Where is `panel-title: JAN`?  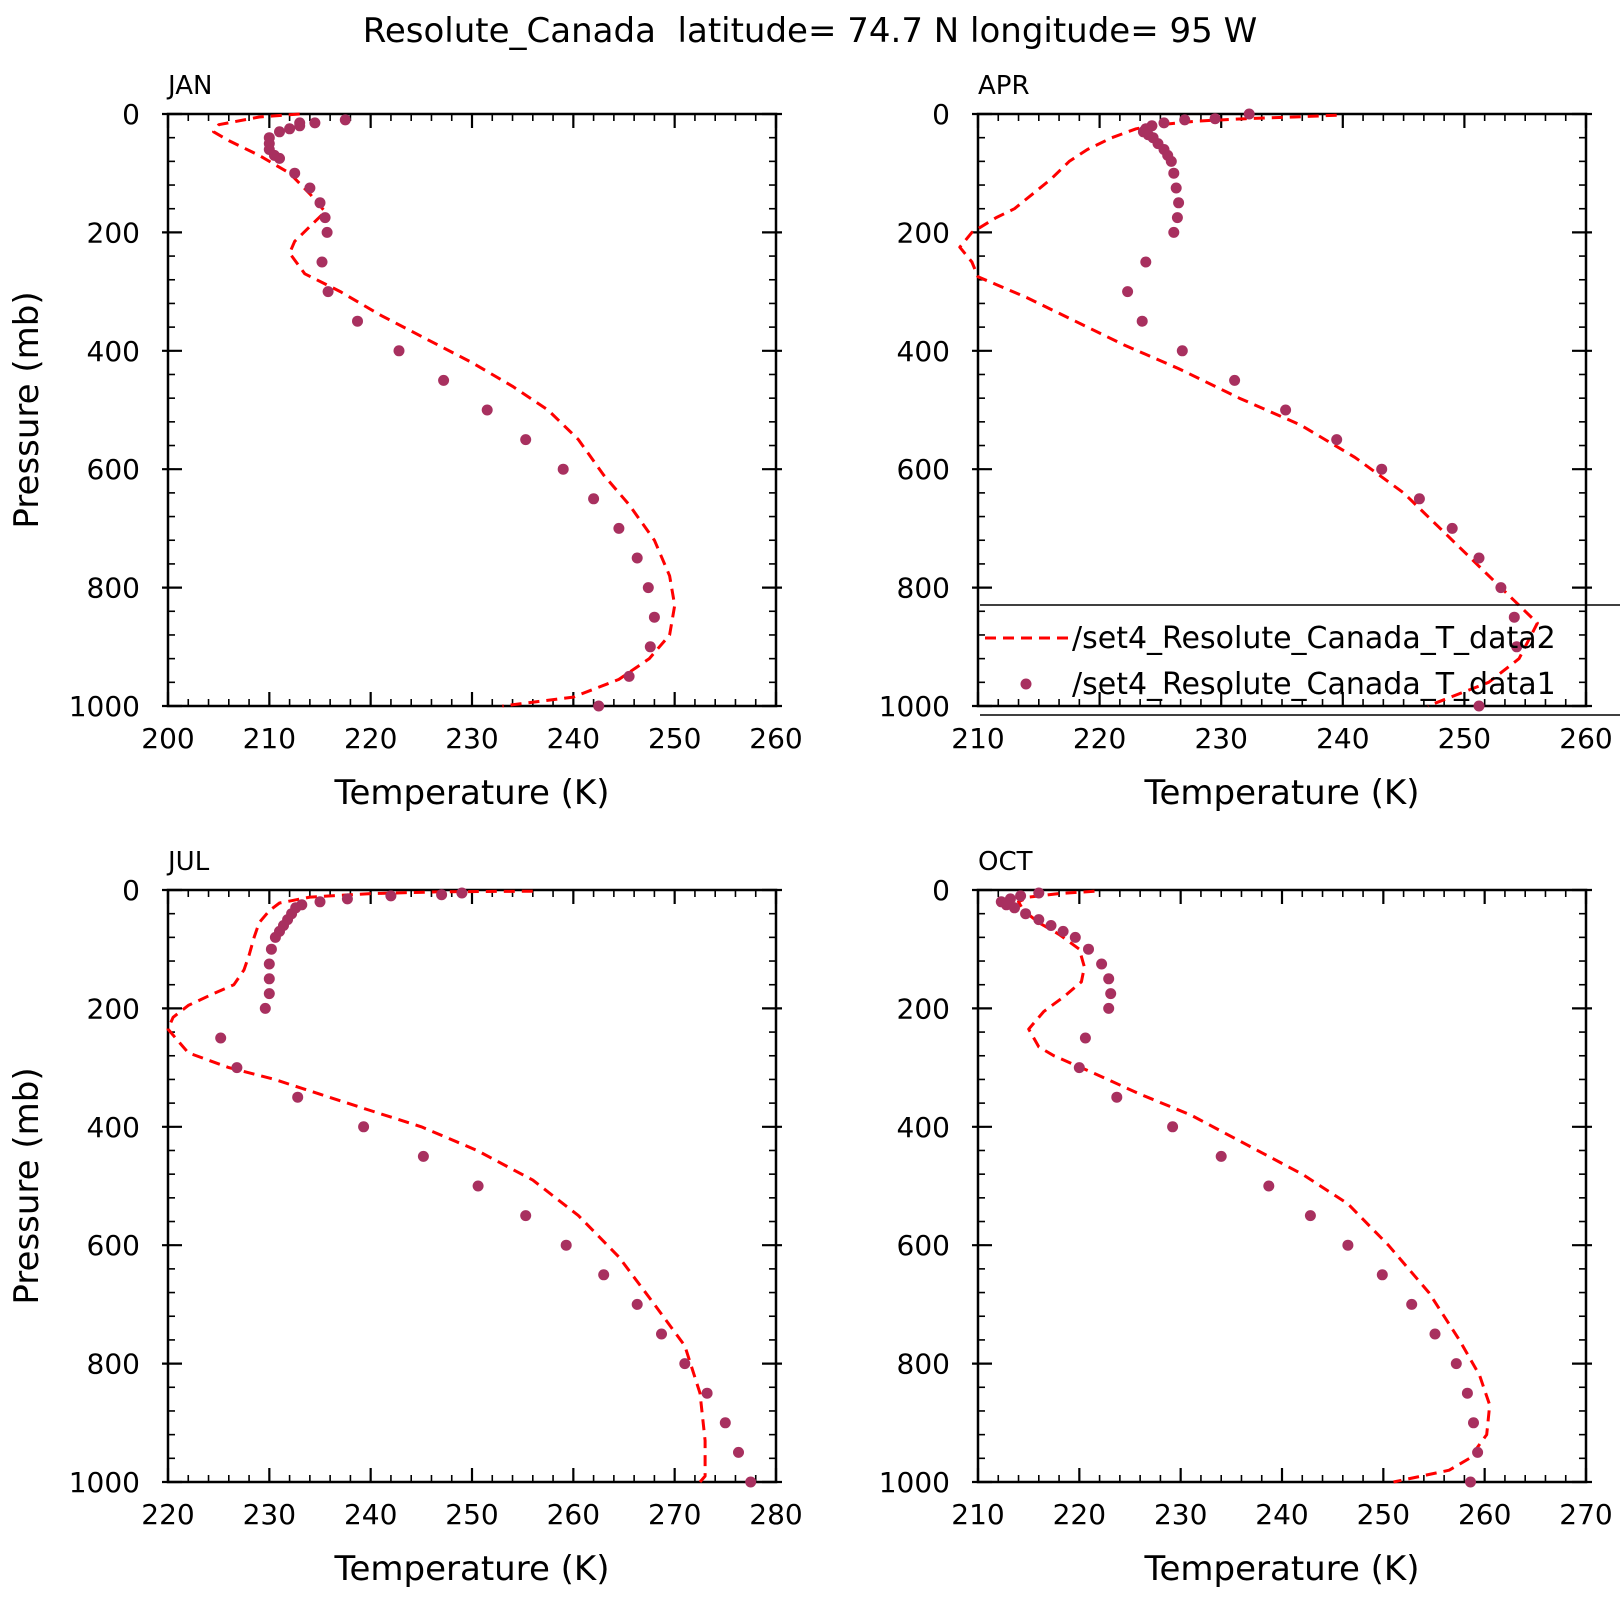
panel-title: JAN is located at coordinates (189, 86).